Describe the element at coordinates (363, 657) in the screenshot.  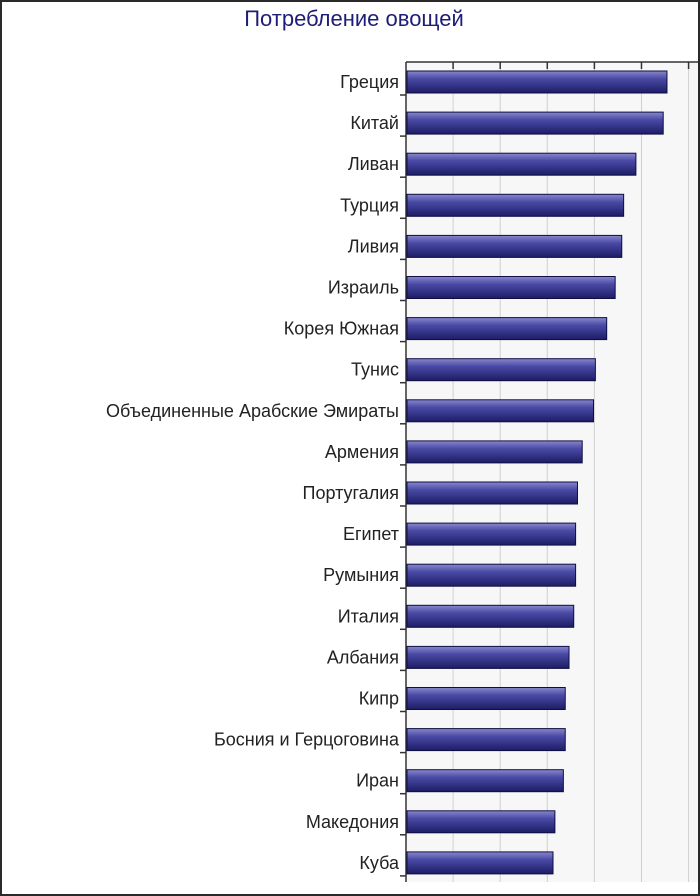
I see `category-label: Албания` at that location.